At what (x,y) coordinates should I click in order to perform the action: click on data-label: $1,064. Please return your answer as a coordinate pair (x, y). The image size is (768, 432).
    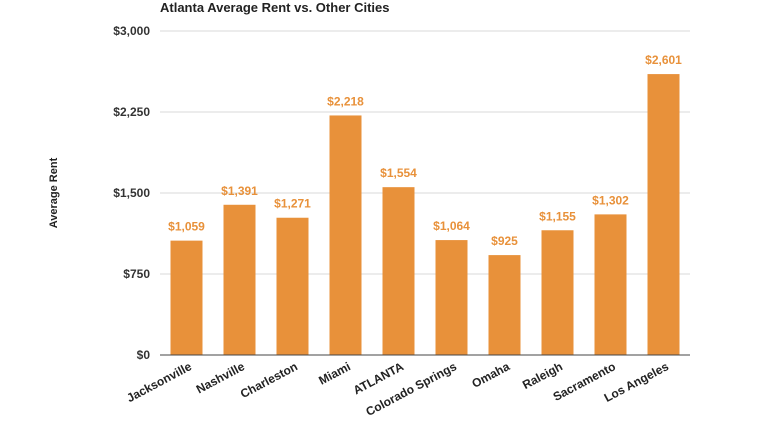
    Looking at the image, I should click on (451, 226).